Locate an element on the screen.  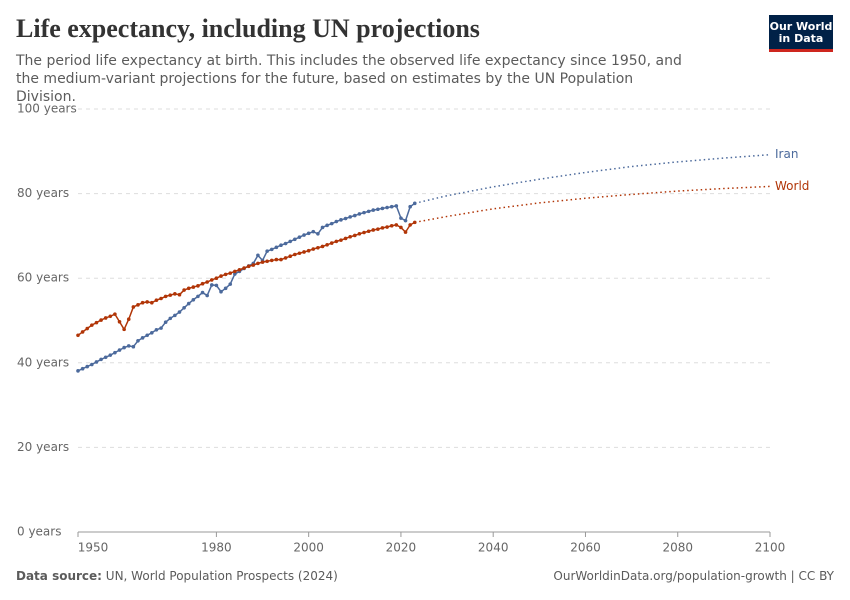
logo: Our World in Data is located at coordinates (801, 33).